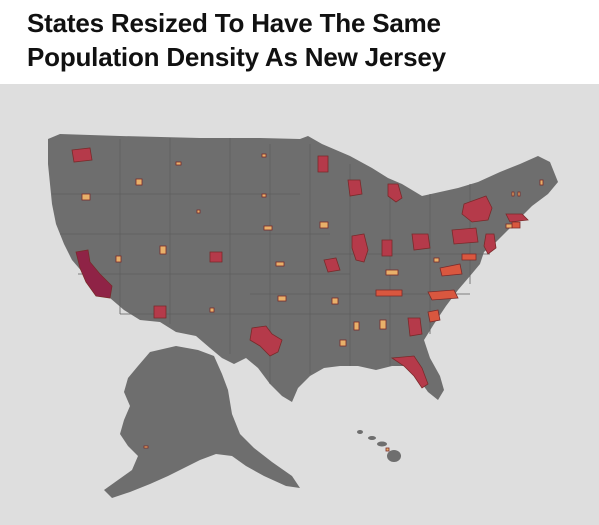 Image resolution: width=599 pixels, height=525 pixels. I want to click on resized-state-new-jersey, so click(490, 244).